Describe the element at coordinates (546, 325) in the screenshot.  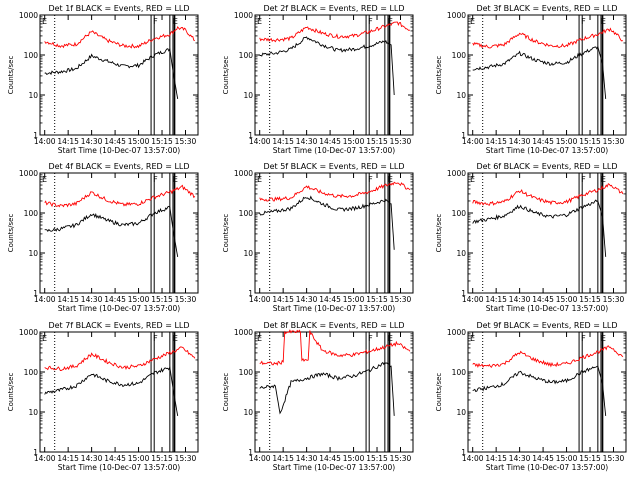
I see `chart-title: Det 9f BLACK = Events, RED = LLD` at that location.